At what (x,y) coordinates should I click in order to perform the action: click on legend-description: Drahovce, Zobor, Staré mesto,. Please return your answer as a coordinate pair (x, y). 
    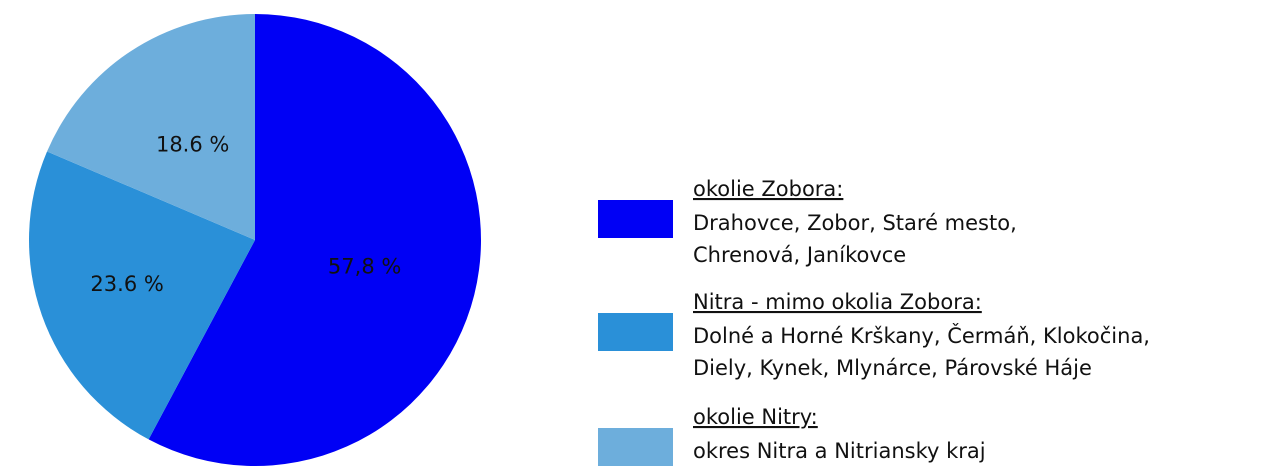
    Looking at the image, I should click on (855, 223).